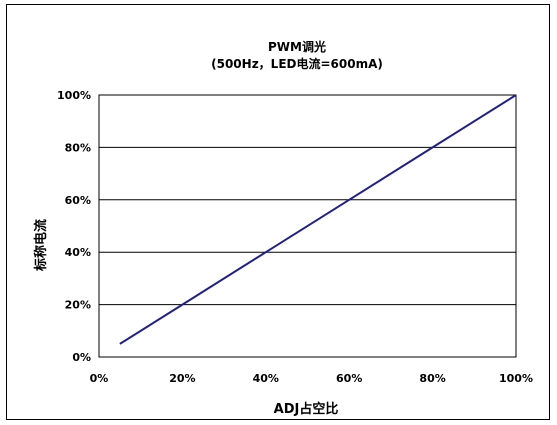 The height and width of the screenshot is (425, 557). What do you see at coordinates (266, 378) in the screenshot?
I see `x-tick-label: 40%` at bounding box center [266, 378].